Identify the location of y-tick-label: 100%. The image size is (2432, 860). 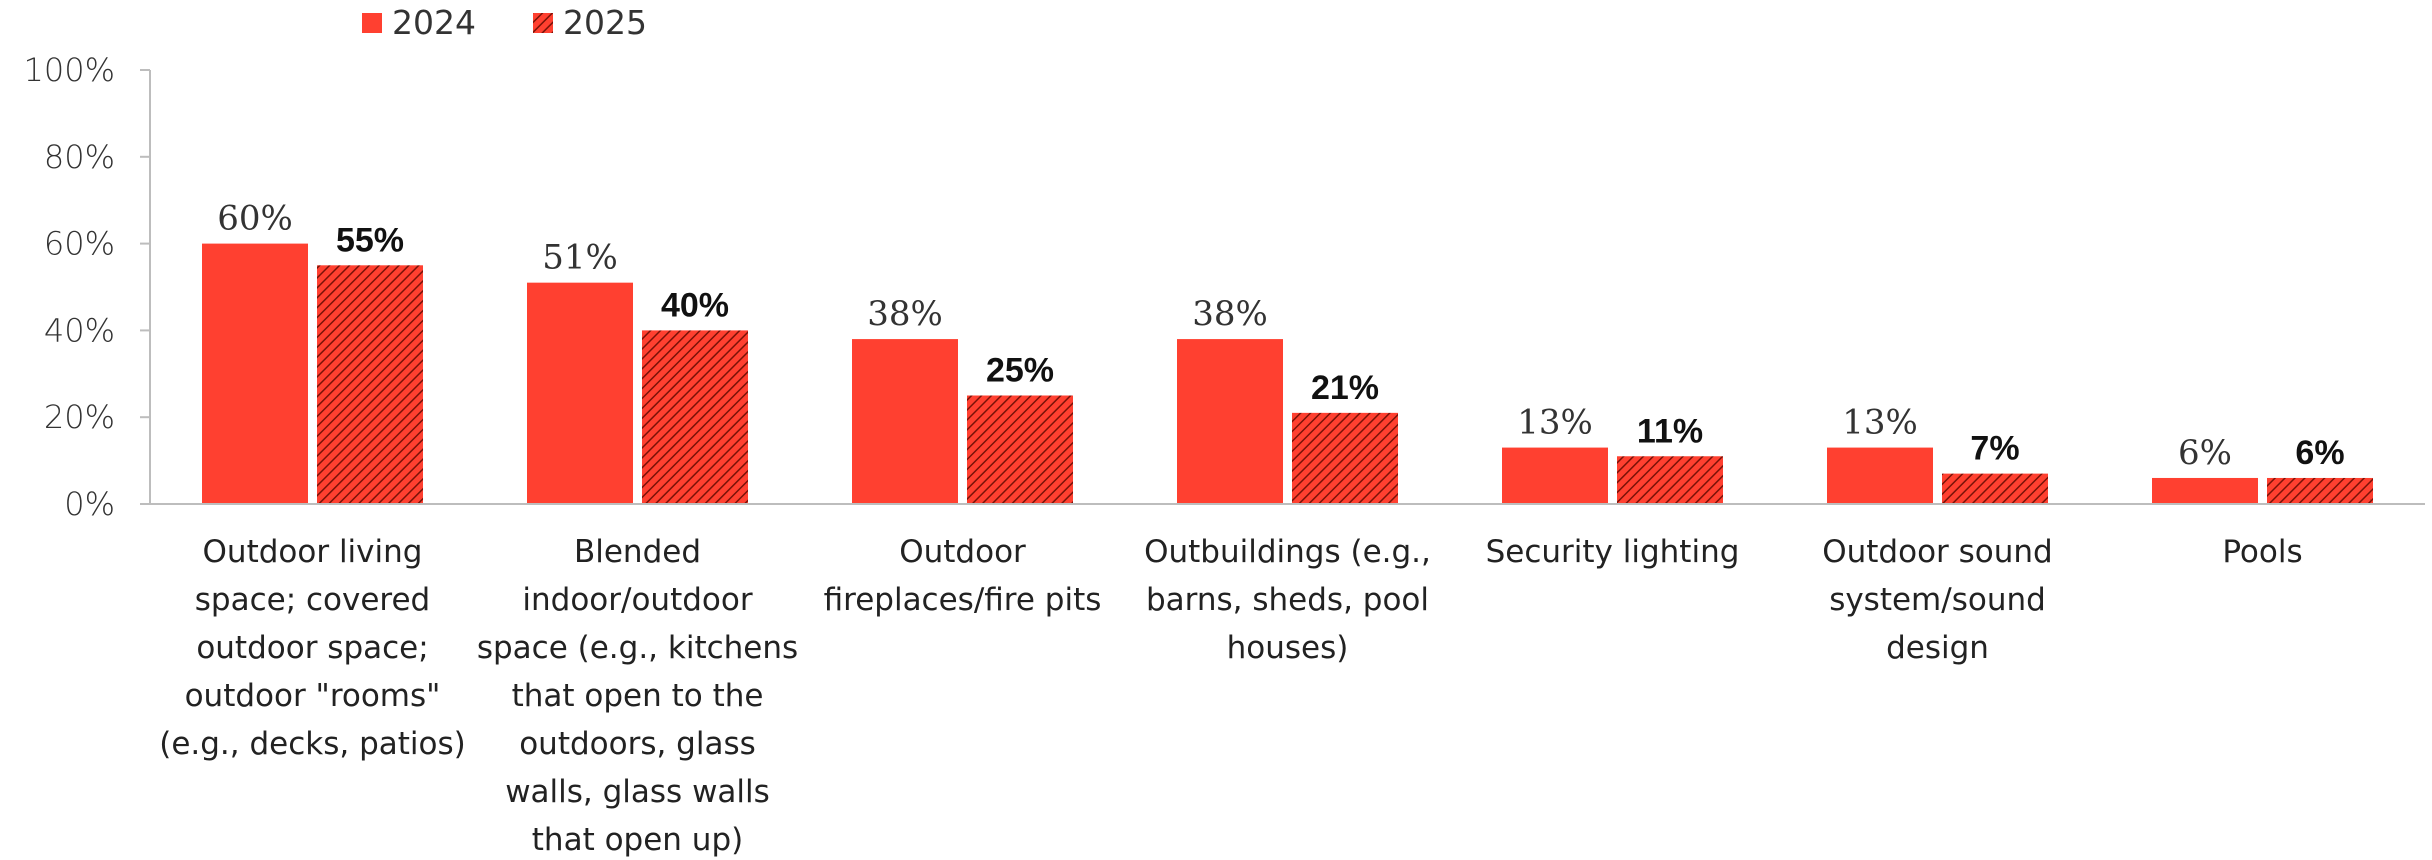
(69, 70).